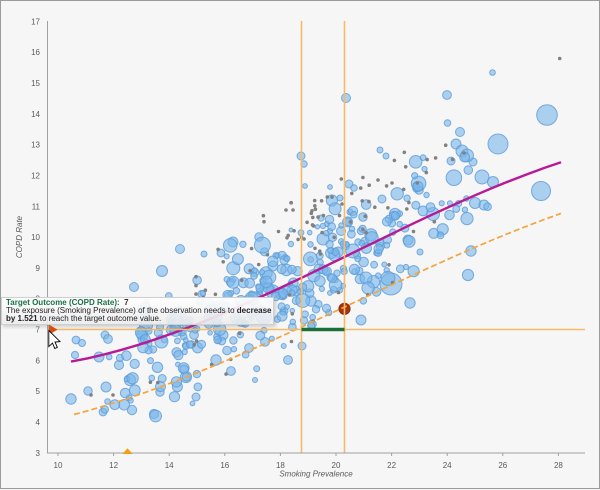  I want to click on svg-text: 11, so click(36, 206).